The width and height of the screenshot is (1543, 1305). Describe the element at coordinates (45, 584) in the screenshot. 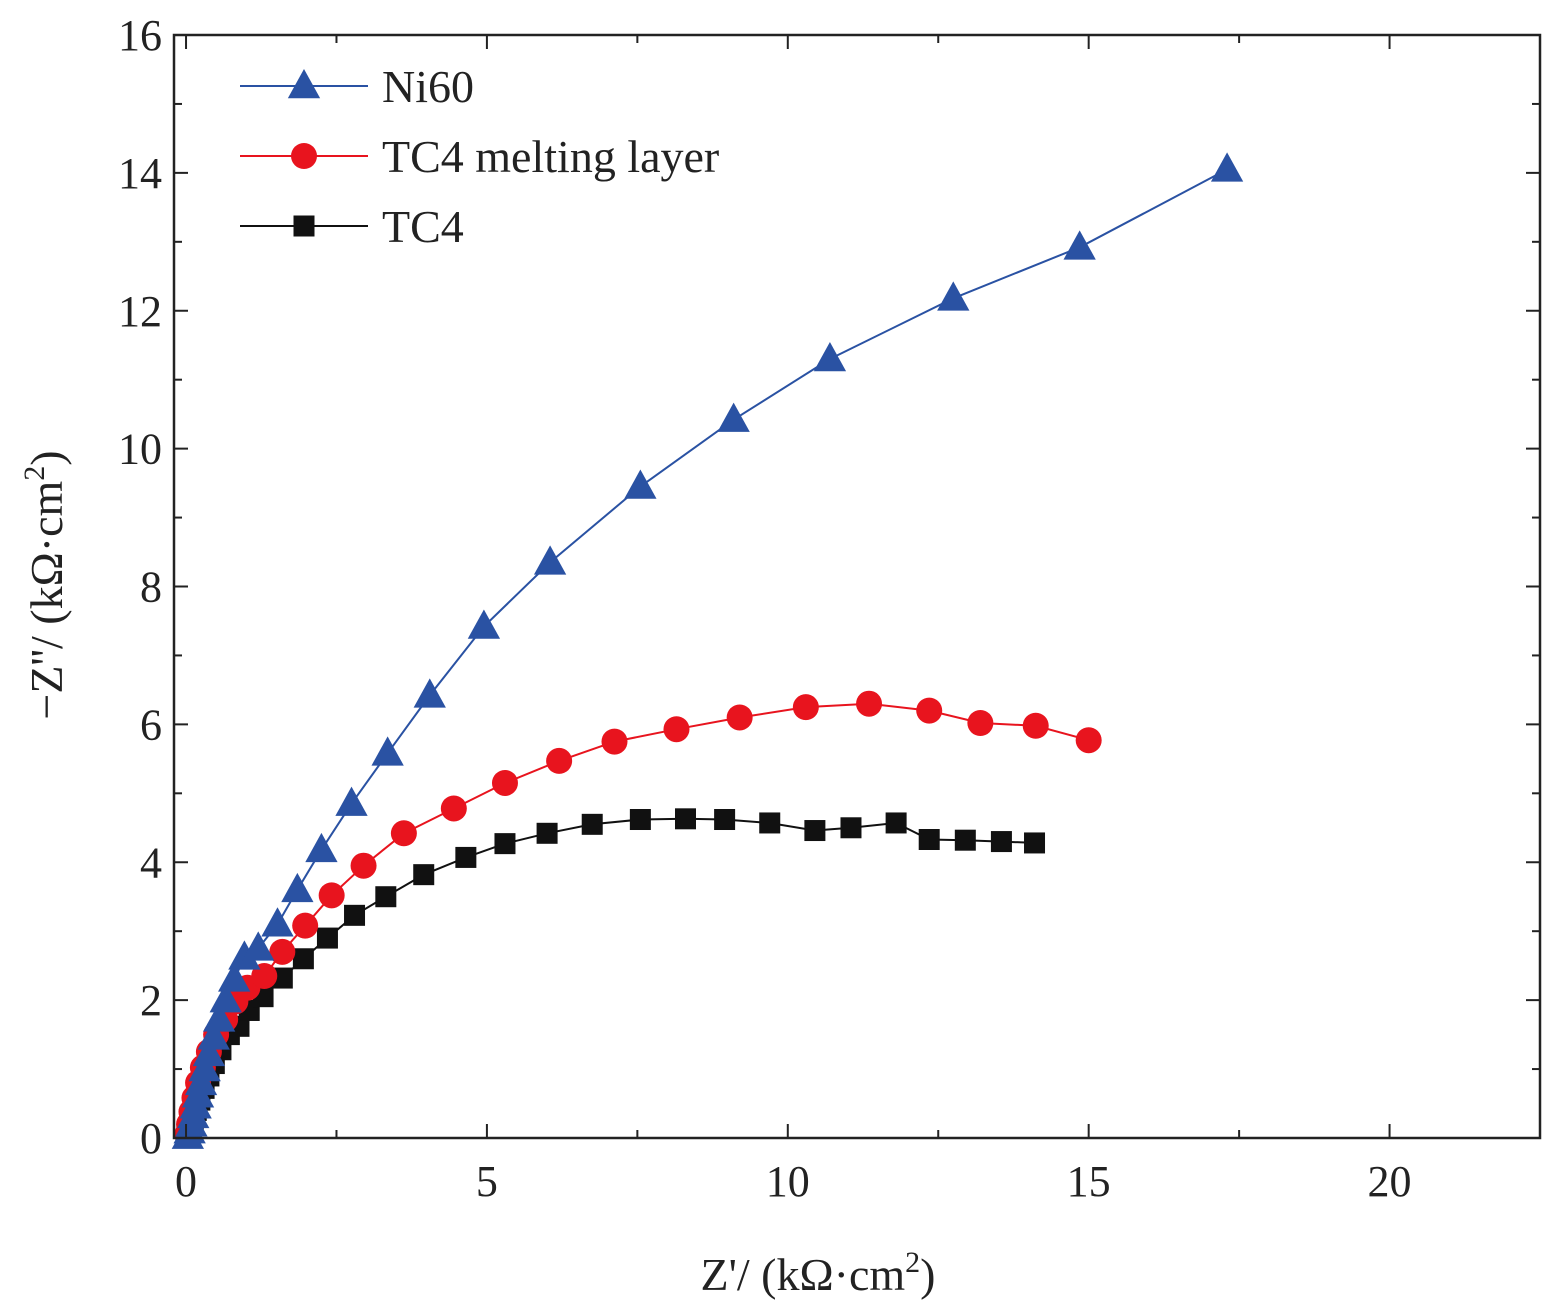

I see `y-axis-title: −Z''/ (kΩ·cm2)` at that location.